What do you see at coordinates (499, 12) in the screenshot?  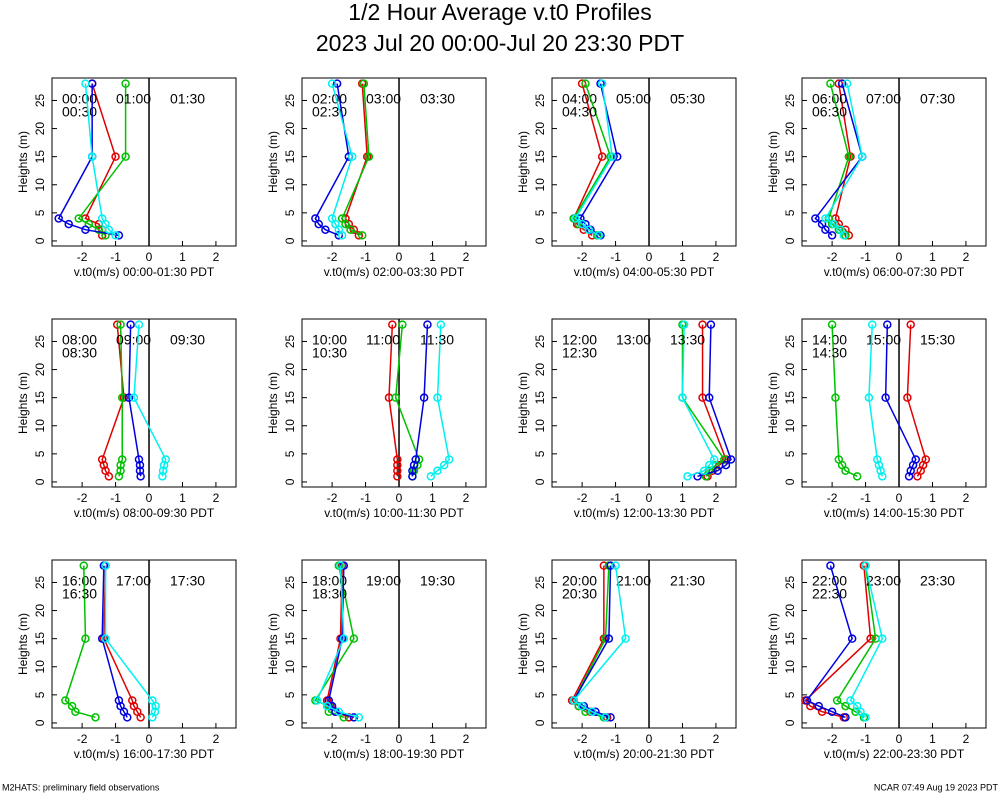 I see `figure-title: 1/2 Hour Average v.t0 Profiles` at bounding box center [499, 12].